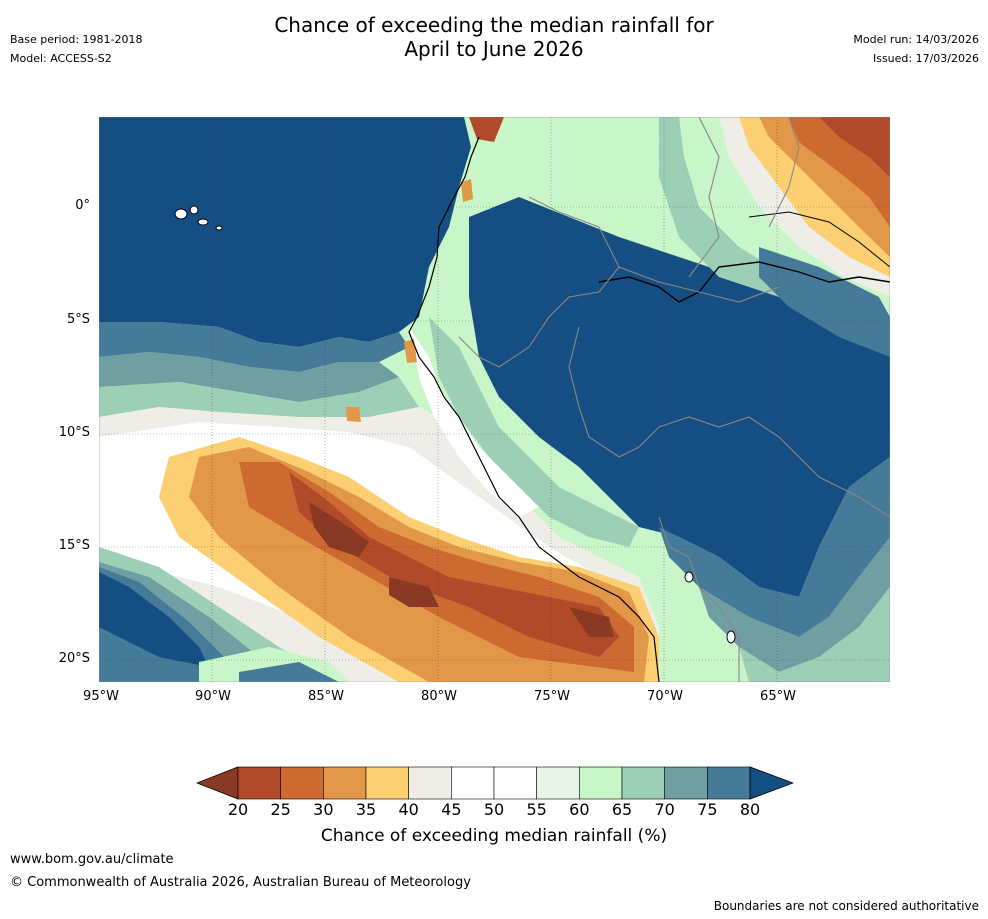  Describe the element at coordinates (665, 696) in the screenshot. I see `lon-label-70w: 70°W` at that location.